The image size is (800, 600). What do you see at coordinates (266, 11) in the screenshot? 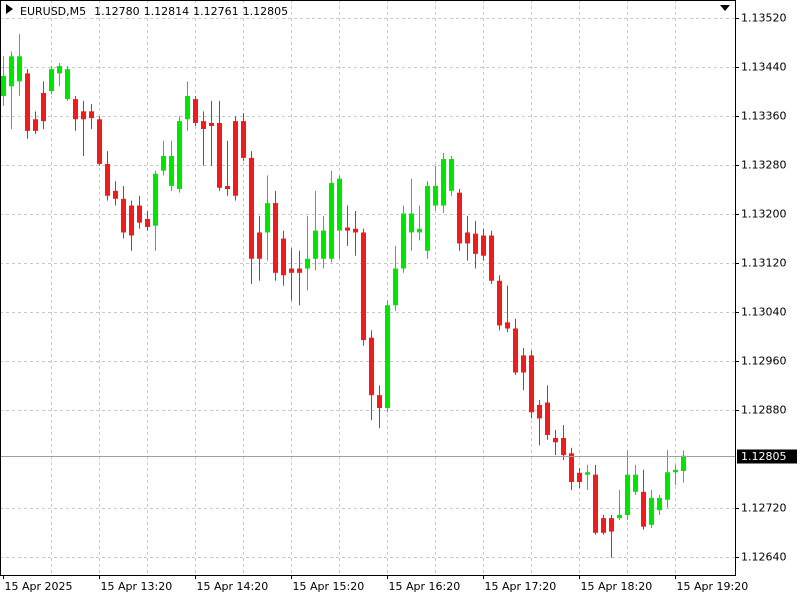
I see `ohlc-close: 1.12805` at bounding box center [266, 11].